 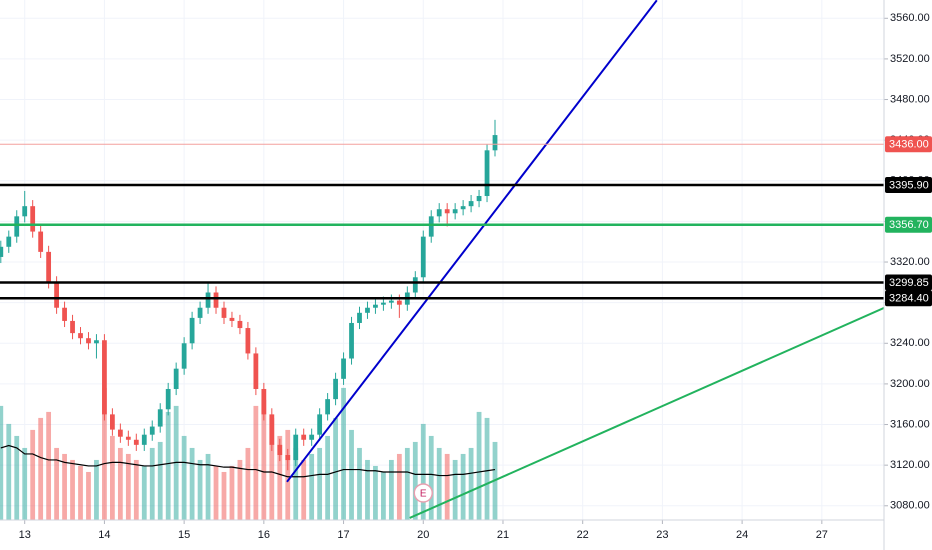 I want to click on event-marker, so click(x=423, y=493).